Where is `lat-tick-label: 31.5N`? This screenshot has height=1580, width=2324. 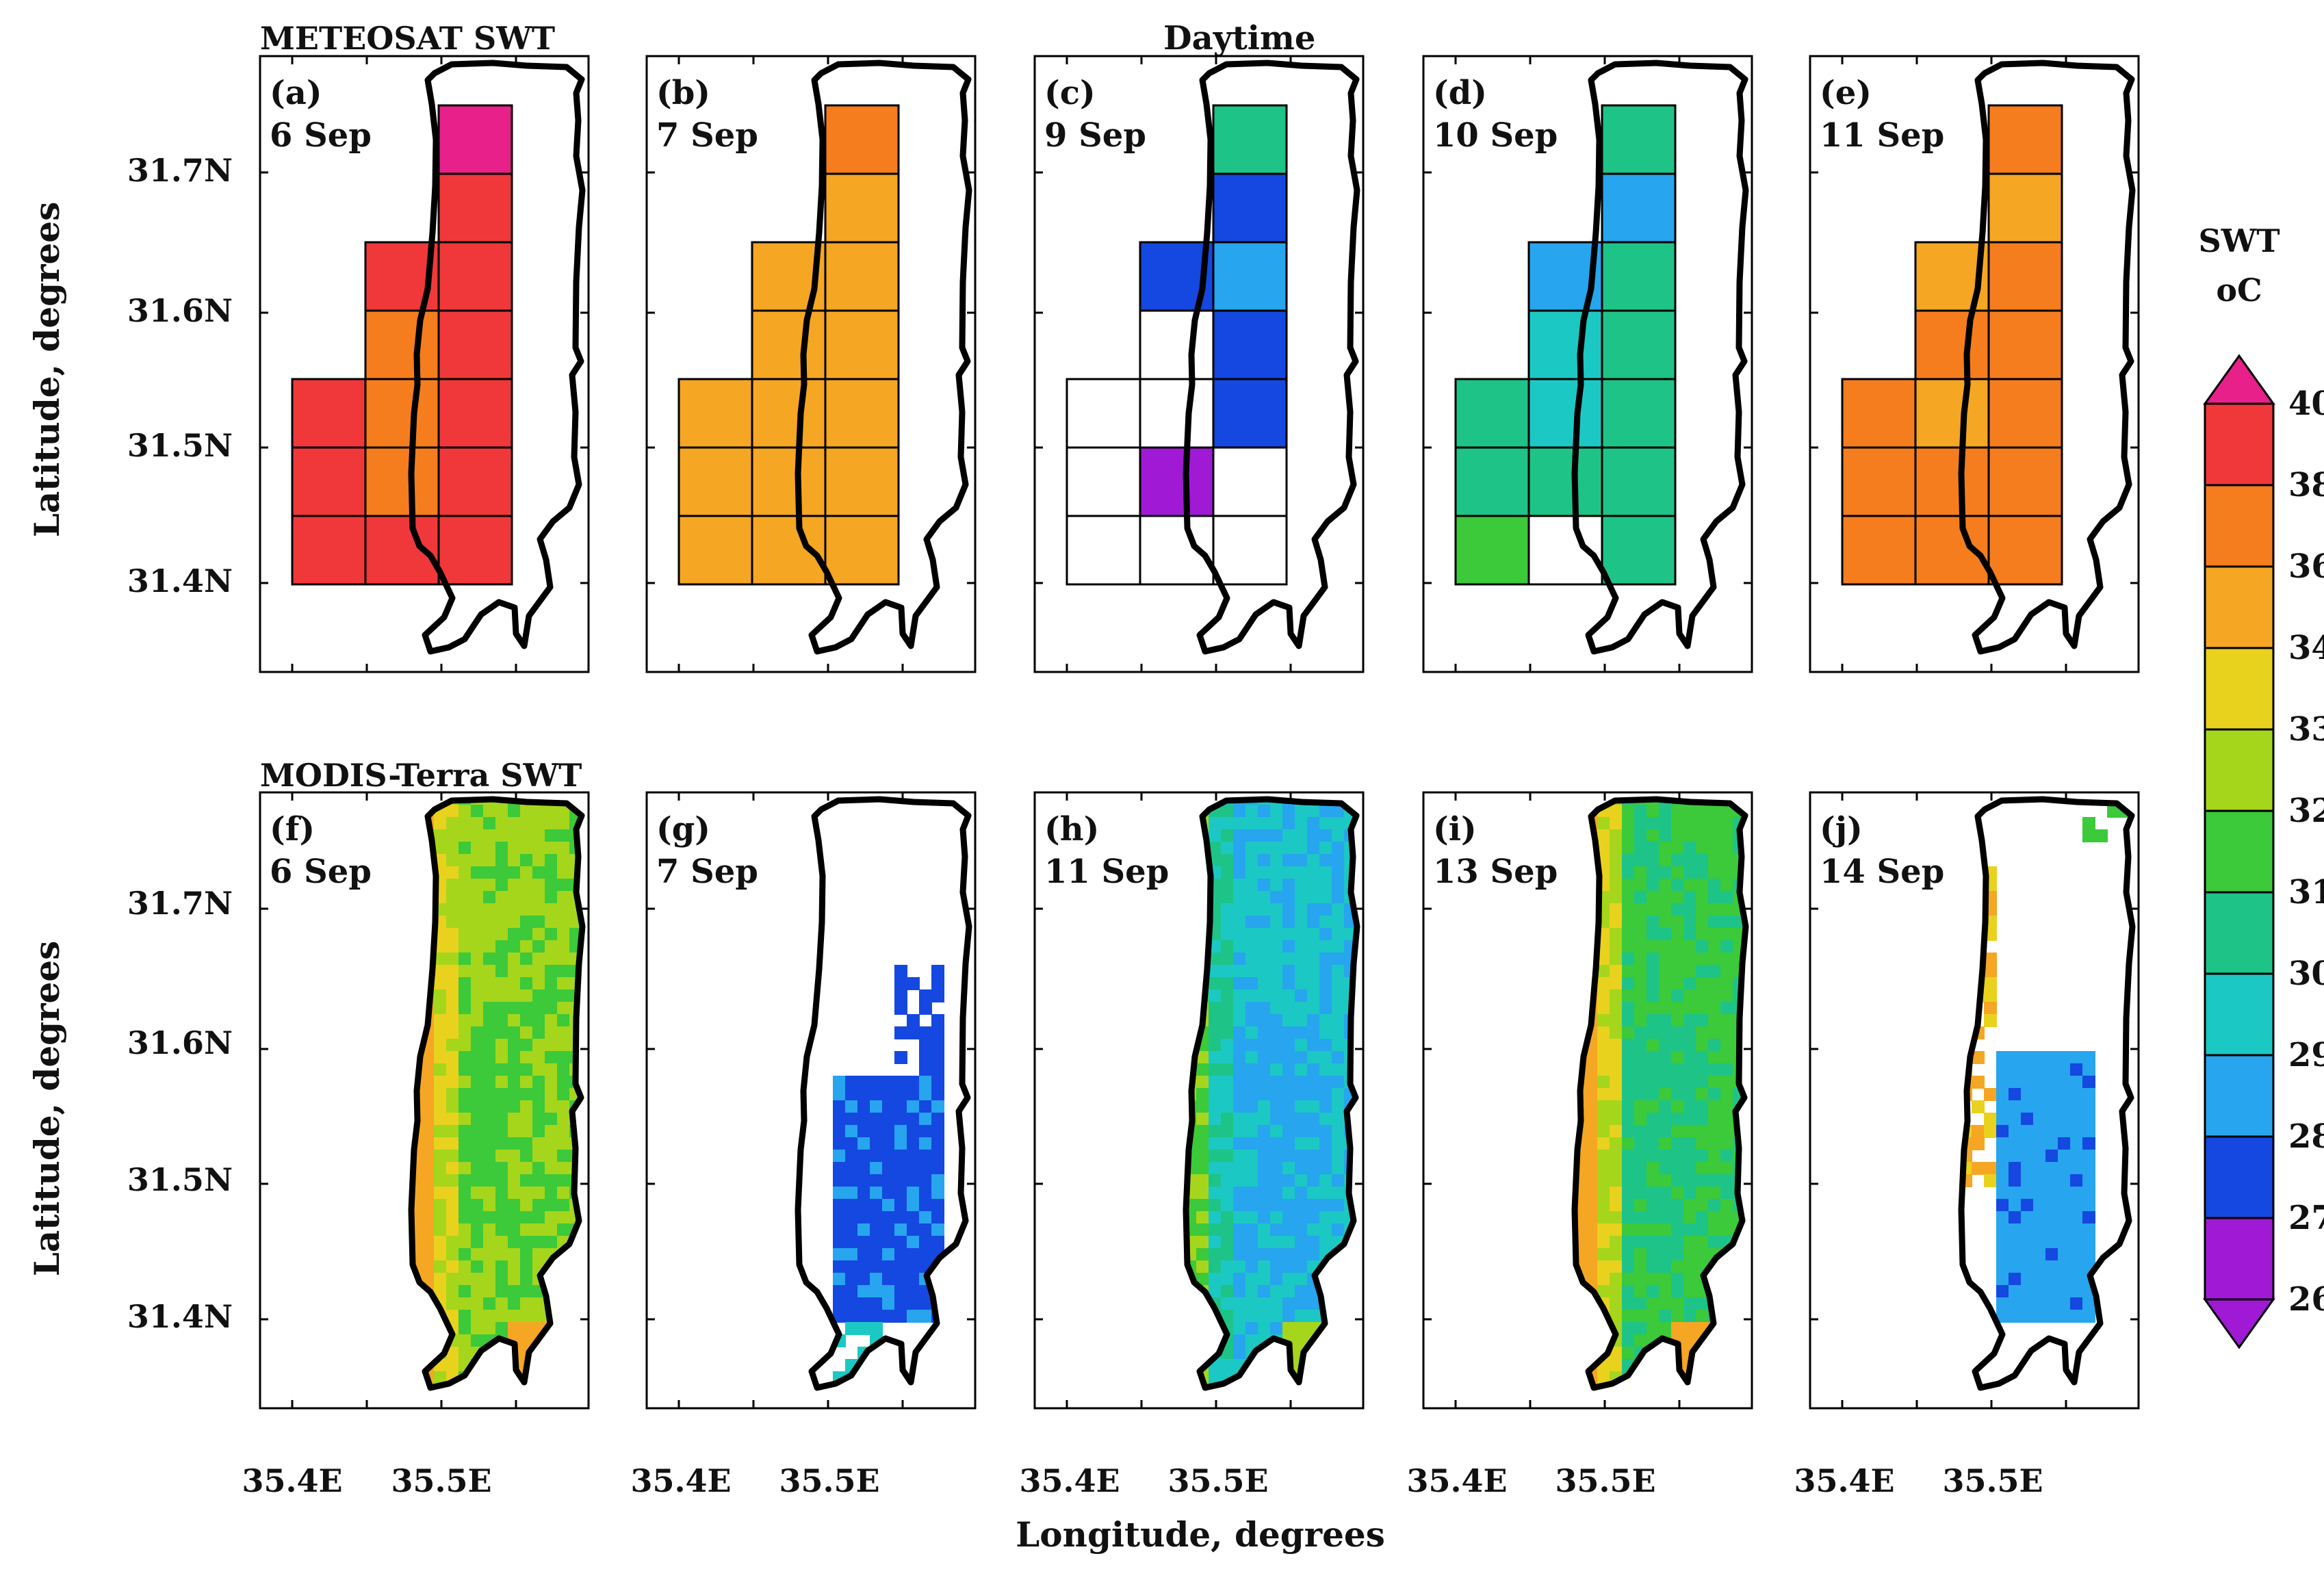 lat-tick-label: 31.5N is located at coordinates (180, 1179).